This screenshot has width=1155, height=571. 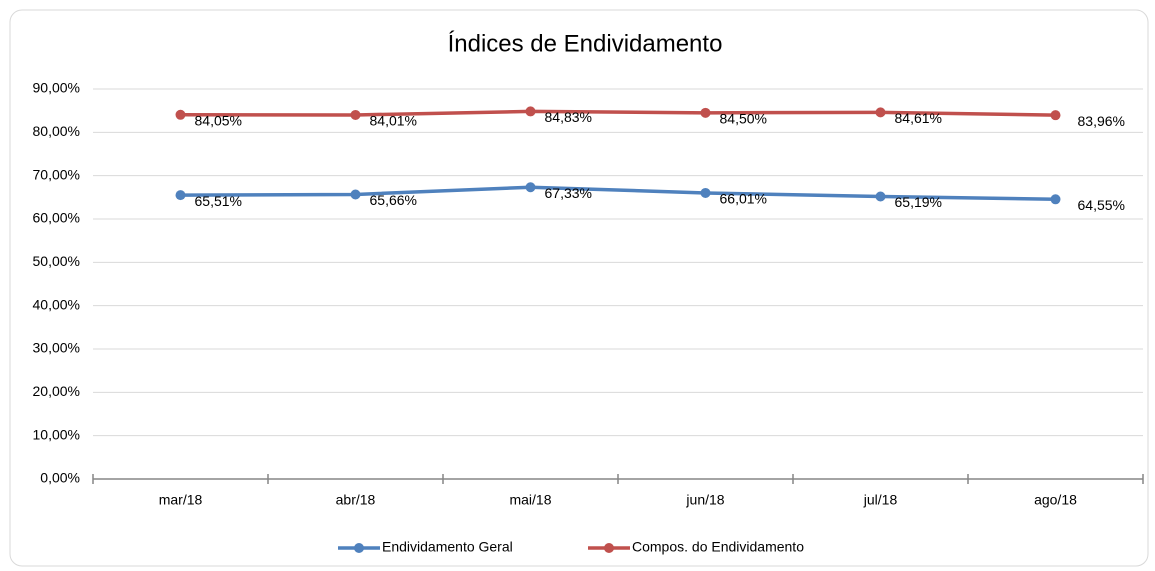 I want to click on data-label: 84,50%, so click(x=743, y=119).